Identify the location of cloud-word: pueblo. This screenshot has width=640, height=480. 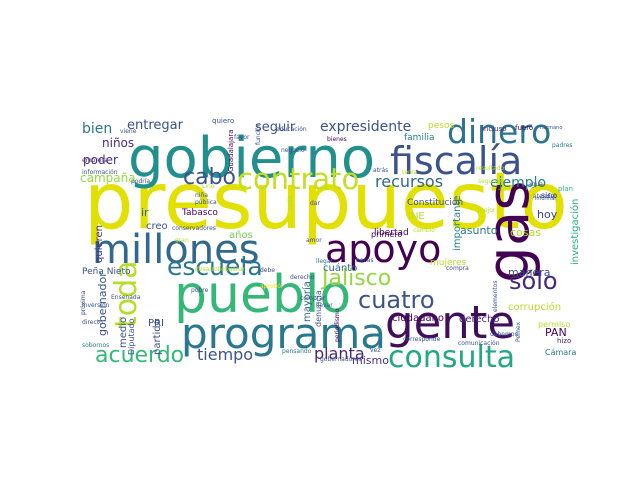
(262, 295).